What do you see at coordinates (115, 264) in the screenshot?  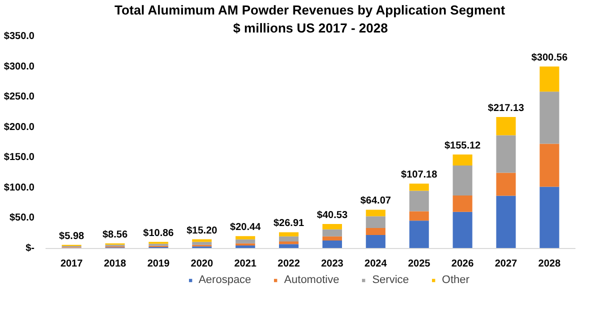 I see `x-tick-label: 2018` at bounding box center [115, 264].